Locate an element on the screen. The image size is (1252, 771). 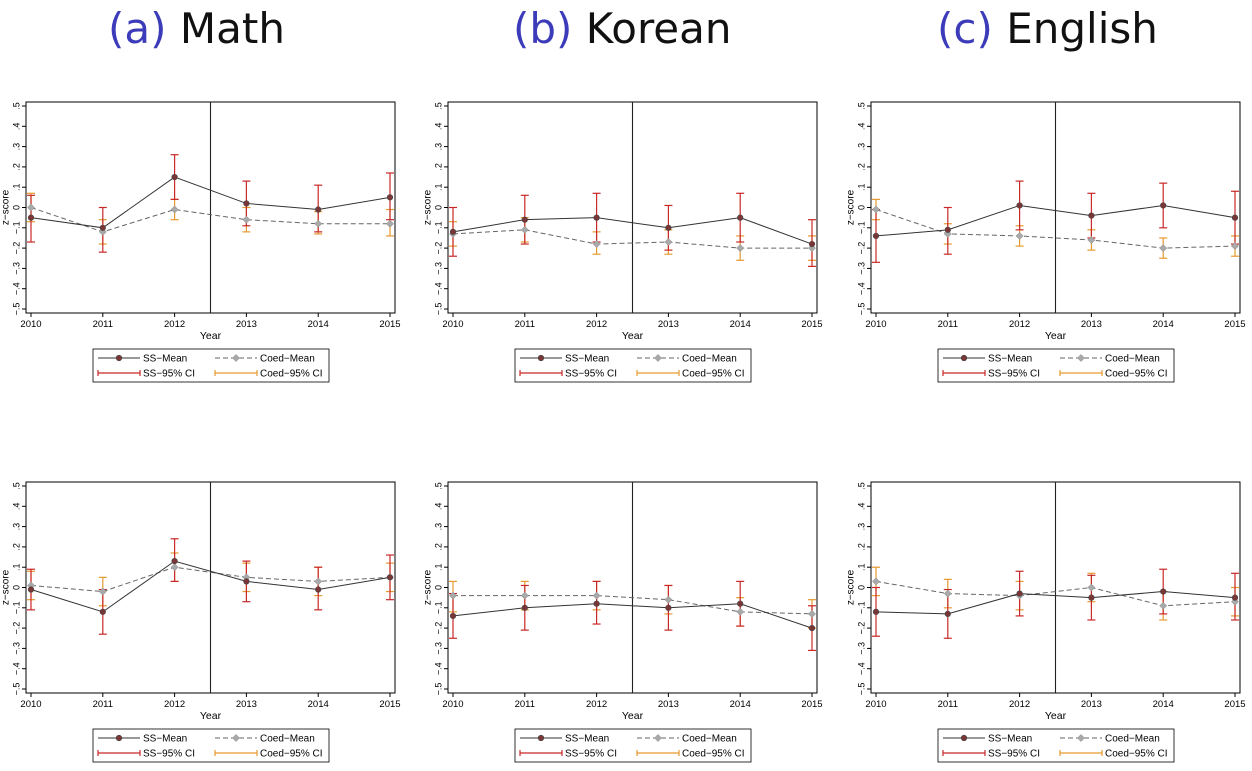
y-tick-label: .5 is located at coordinates (16, 106).